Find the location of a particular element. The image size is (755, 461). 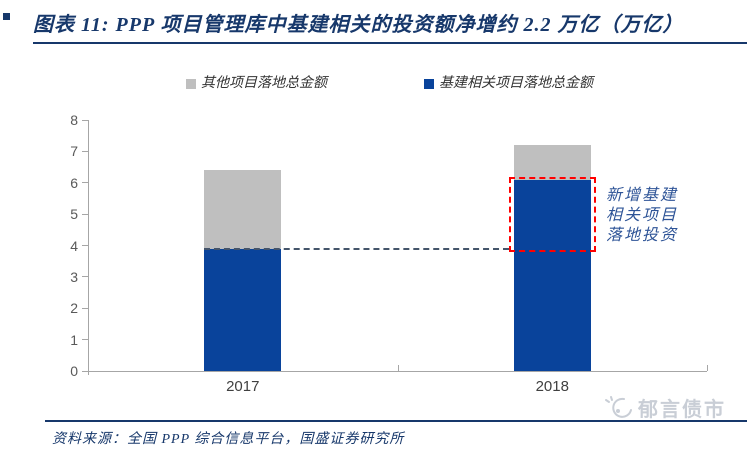

y-axis-line is located at coordinates (88, 247).